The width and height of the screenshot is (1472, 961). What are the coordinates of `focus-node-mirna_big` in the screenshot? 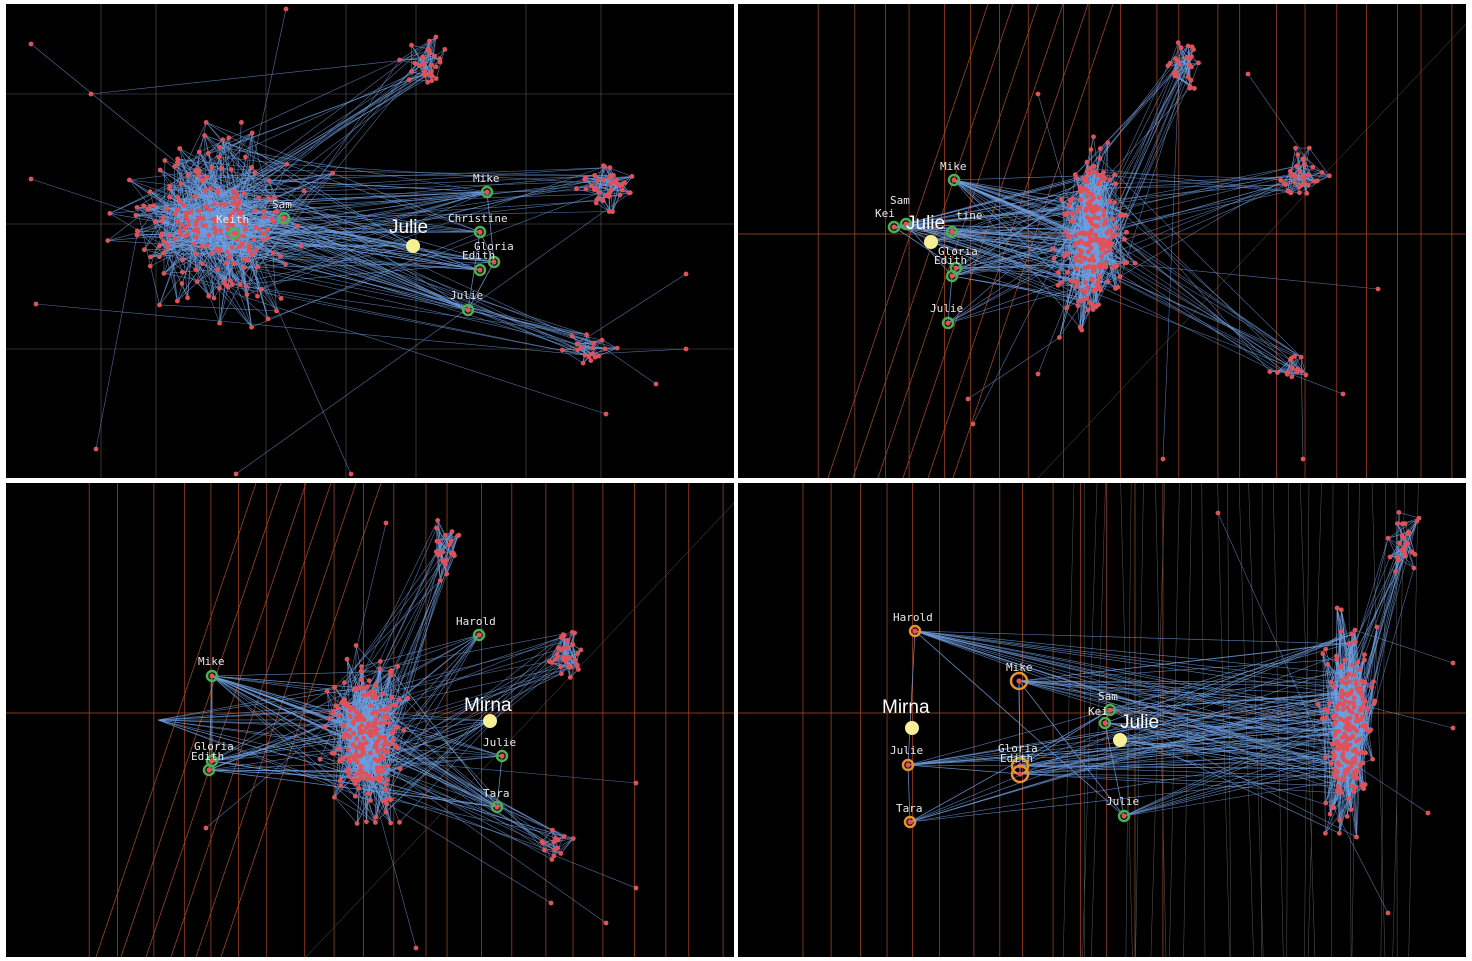 It's located at (490, 721).